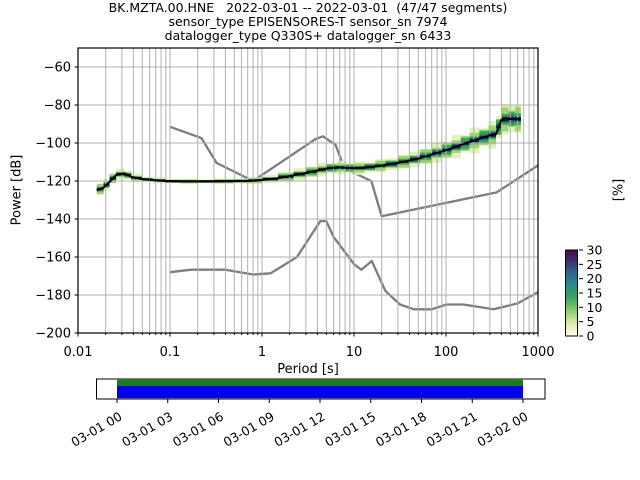  What do you see at coordinates (53, 258) in the screenshot?
I see `y-tick-label: −160` at bounding box center [53, 258].